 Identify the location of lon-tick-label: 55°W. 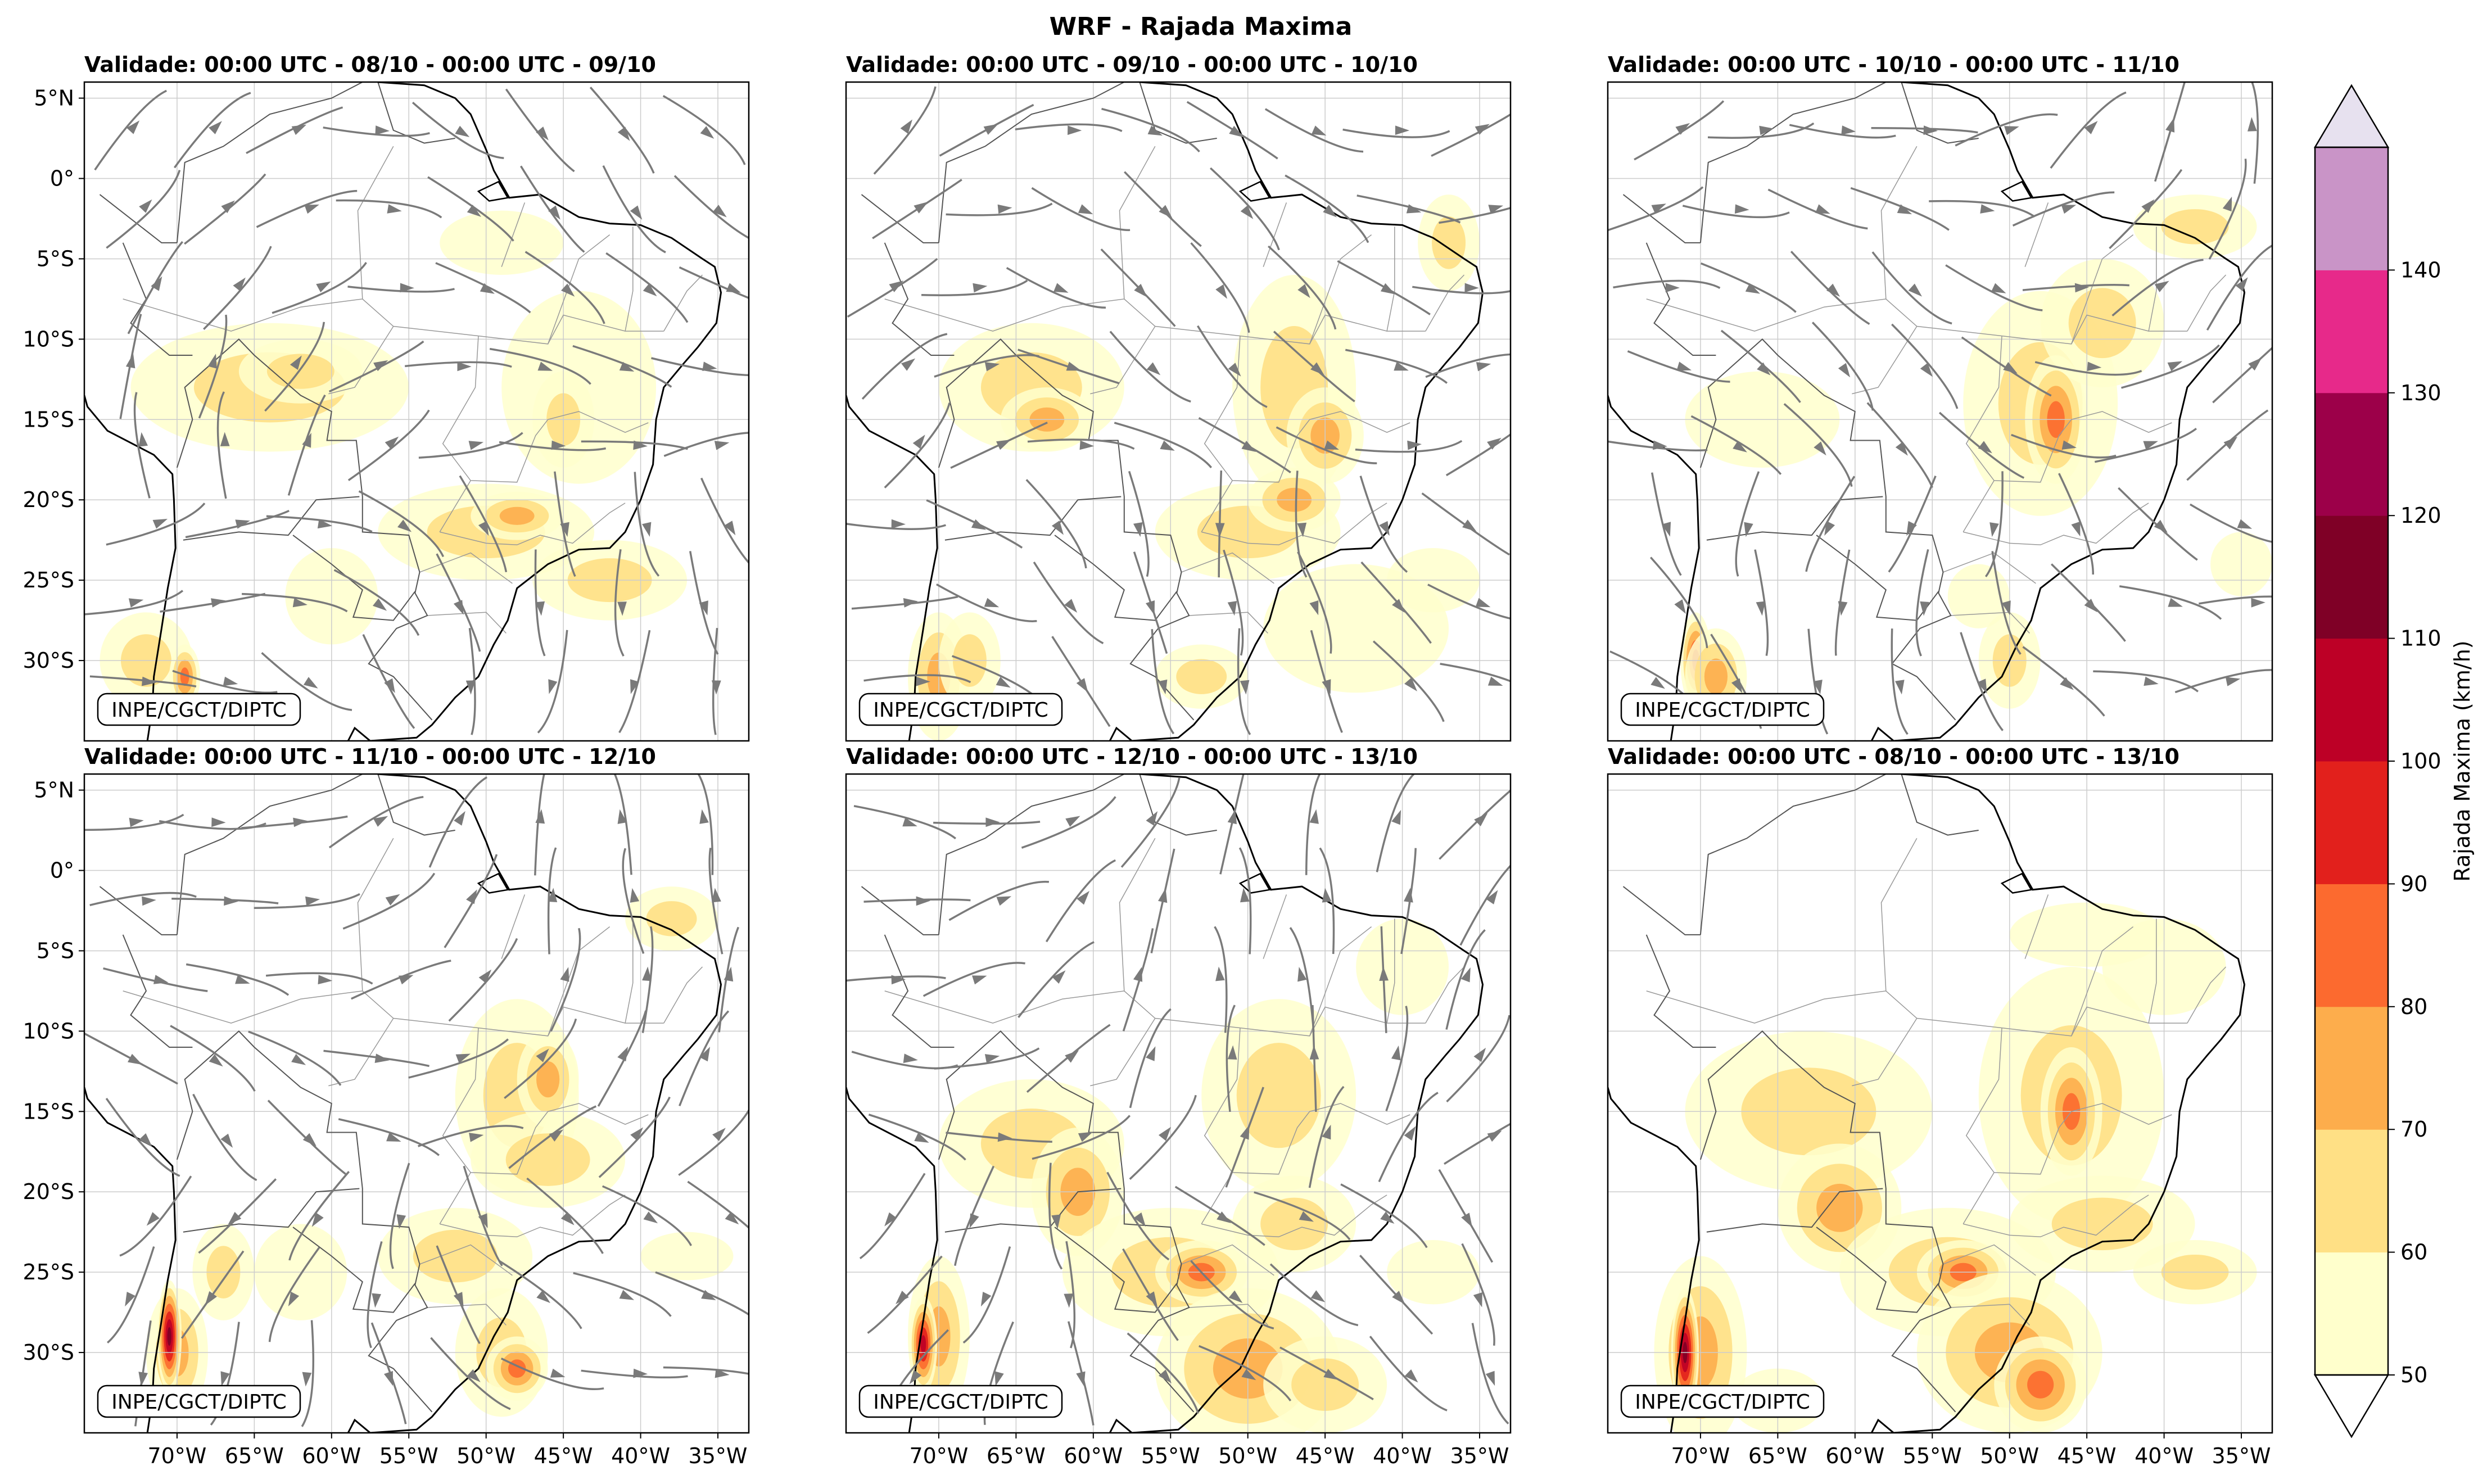
(408, 1456).